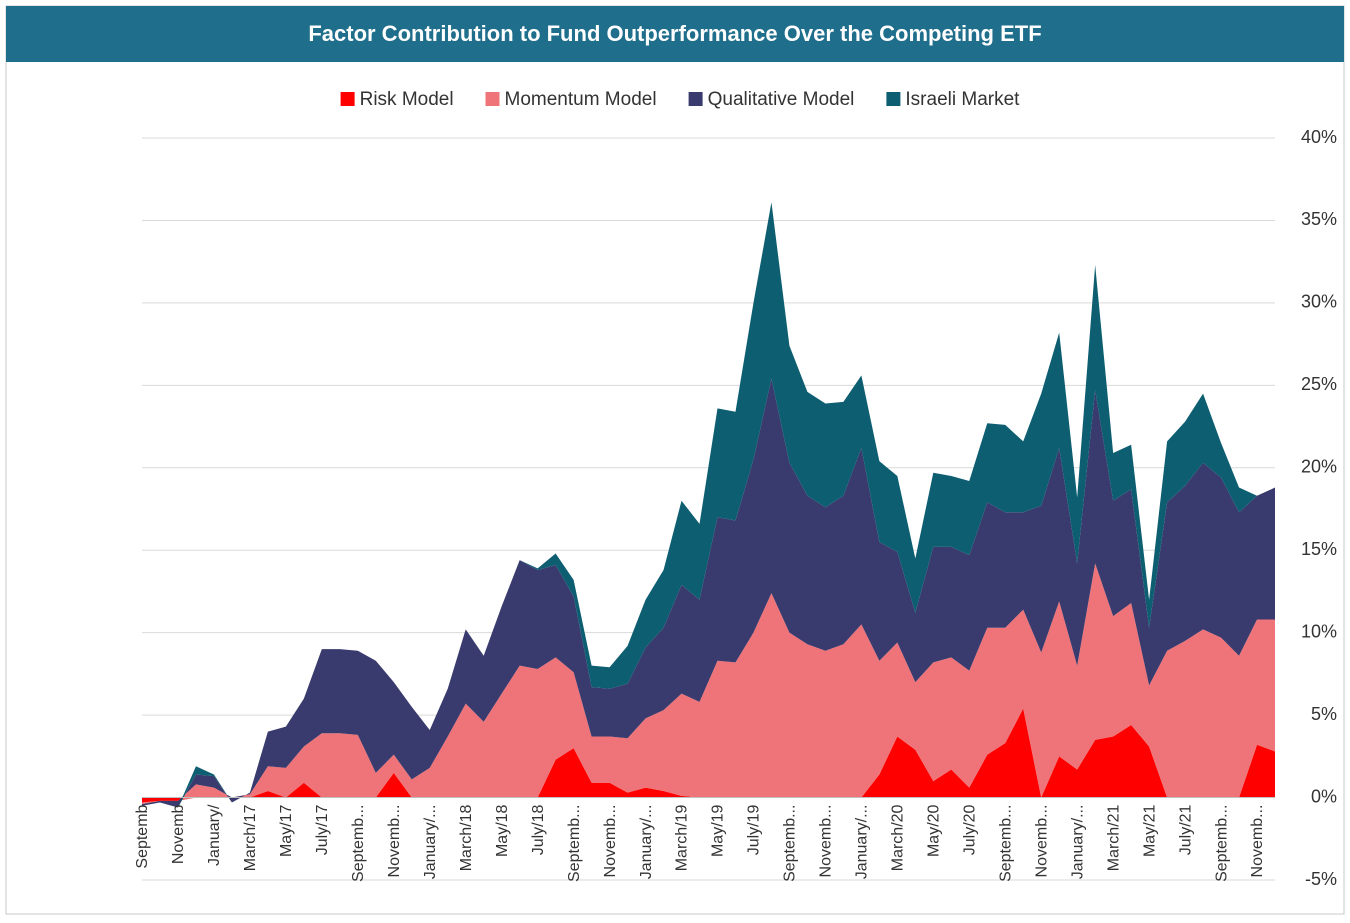 The image size is (1350, 923). What do you see at coordinates (178, 834) in the screenshot?
I see `x-tick-label: Novemb` at bounding box center [178, 834].